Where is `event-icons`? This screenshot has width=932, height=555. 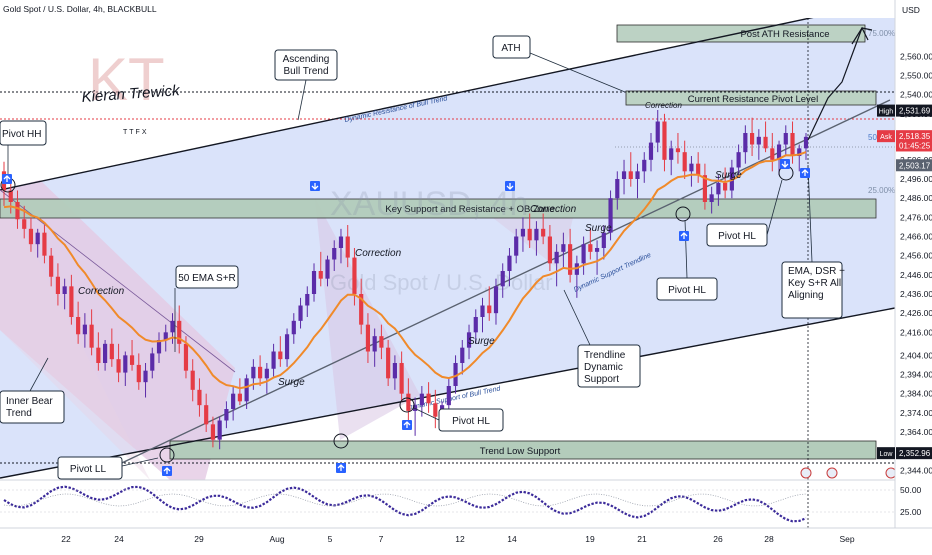 event-icons is located at coordinates (848, 473).